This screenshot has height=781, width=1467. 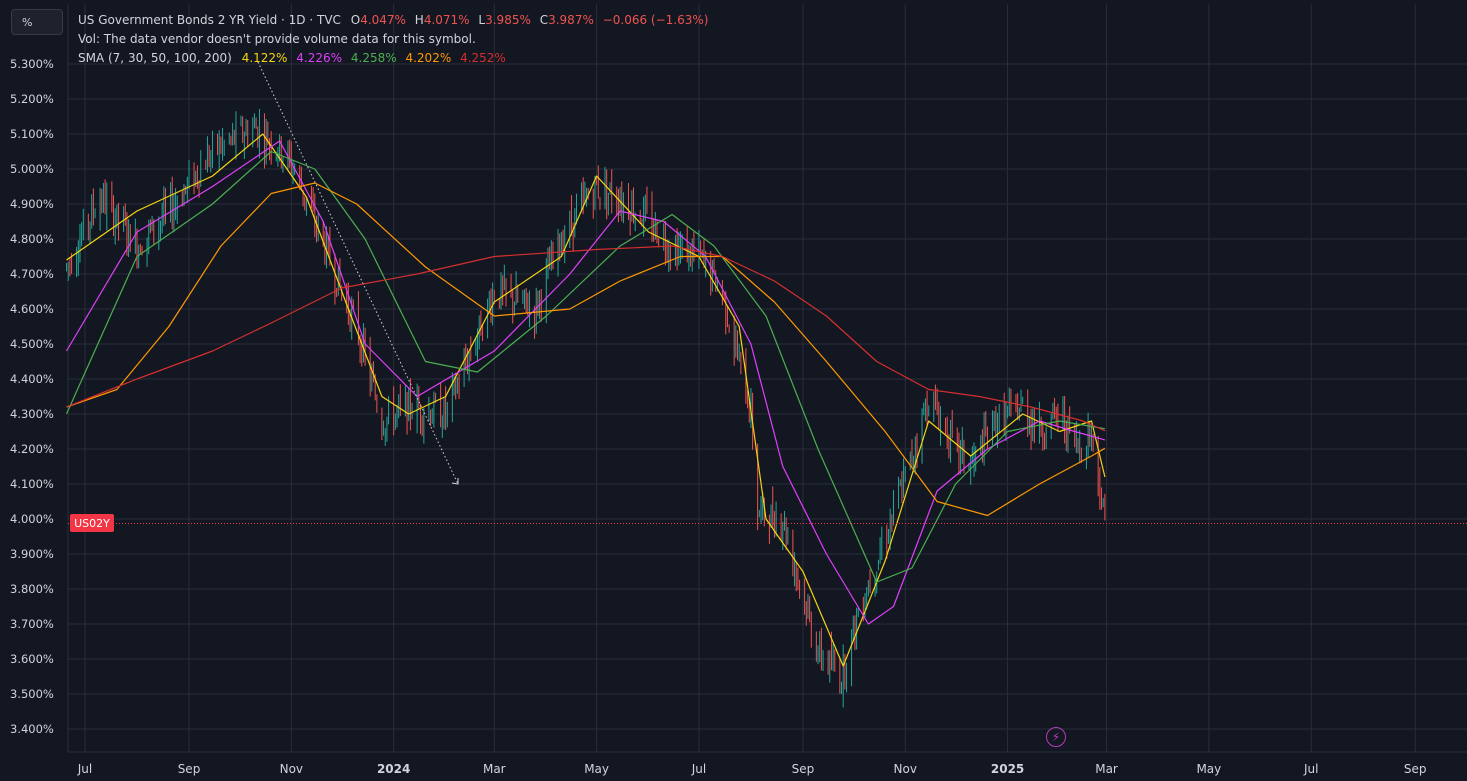 I want to click on y-tick-label: 4.800%, so click(x=32, y=239).